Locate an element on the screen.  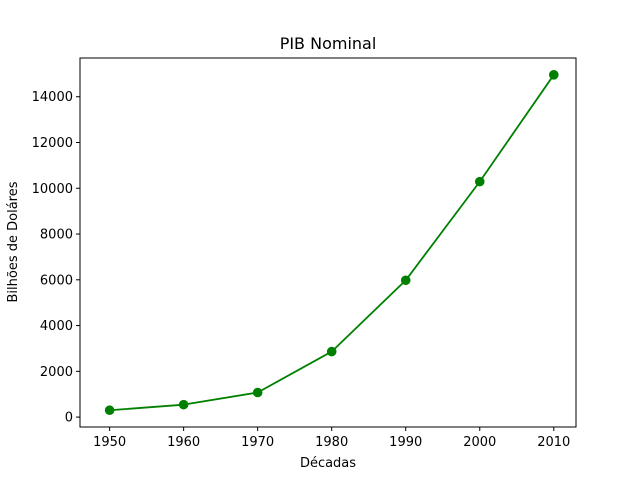
x-tick-label: 1970 is located at coordinates (257, 442).